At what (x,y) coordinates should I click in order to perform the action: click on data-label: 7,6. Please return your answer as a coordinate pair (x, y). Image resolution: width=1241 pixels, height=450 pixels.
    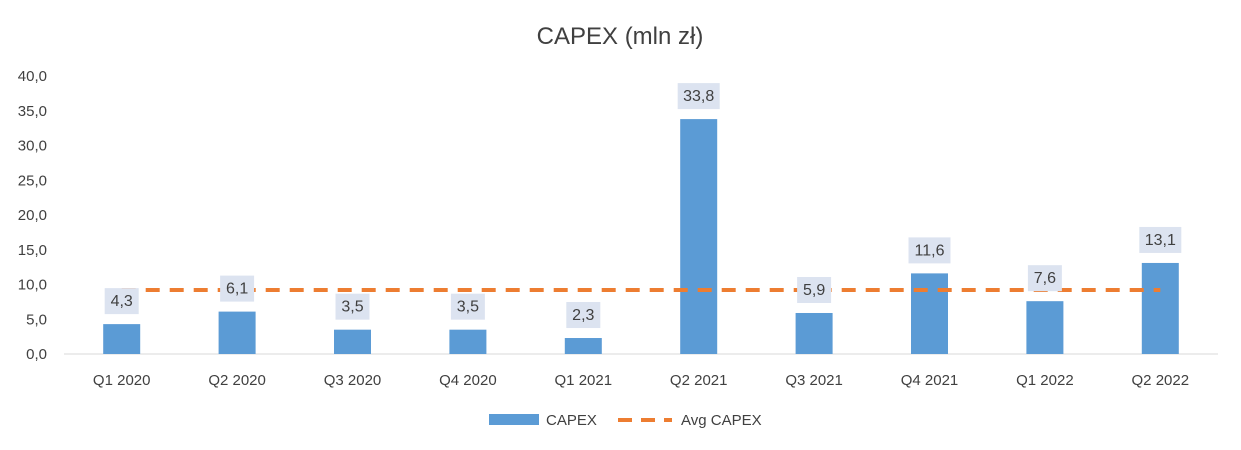
    Looking at the image, I should click on (1045, 278).